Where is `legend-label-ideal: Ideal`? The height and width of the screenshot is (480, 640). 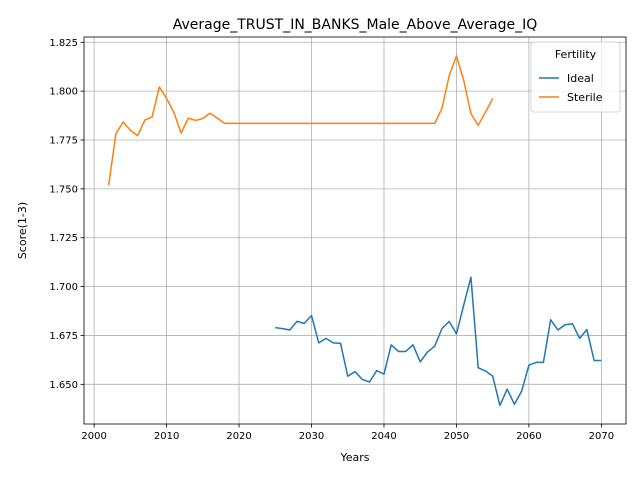 legend-label-ideal: Ideal is located at coordinates (580, 78).